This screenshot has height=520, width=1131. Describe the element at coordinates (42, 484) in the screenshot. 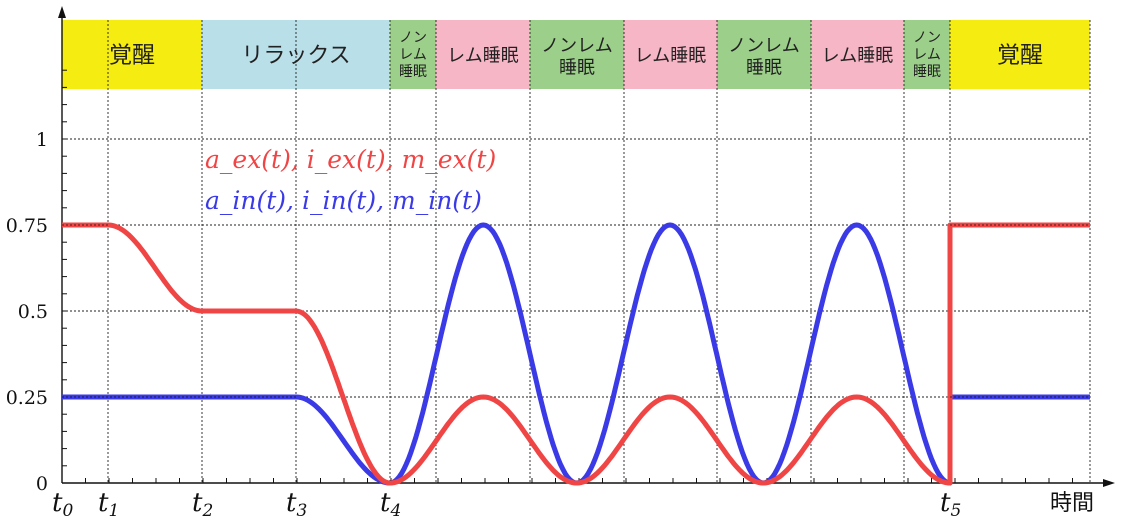

I see `y-tick-label: 0` at that location.